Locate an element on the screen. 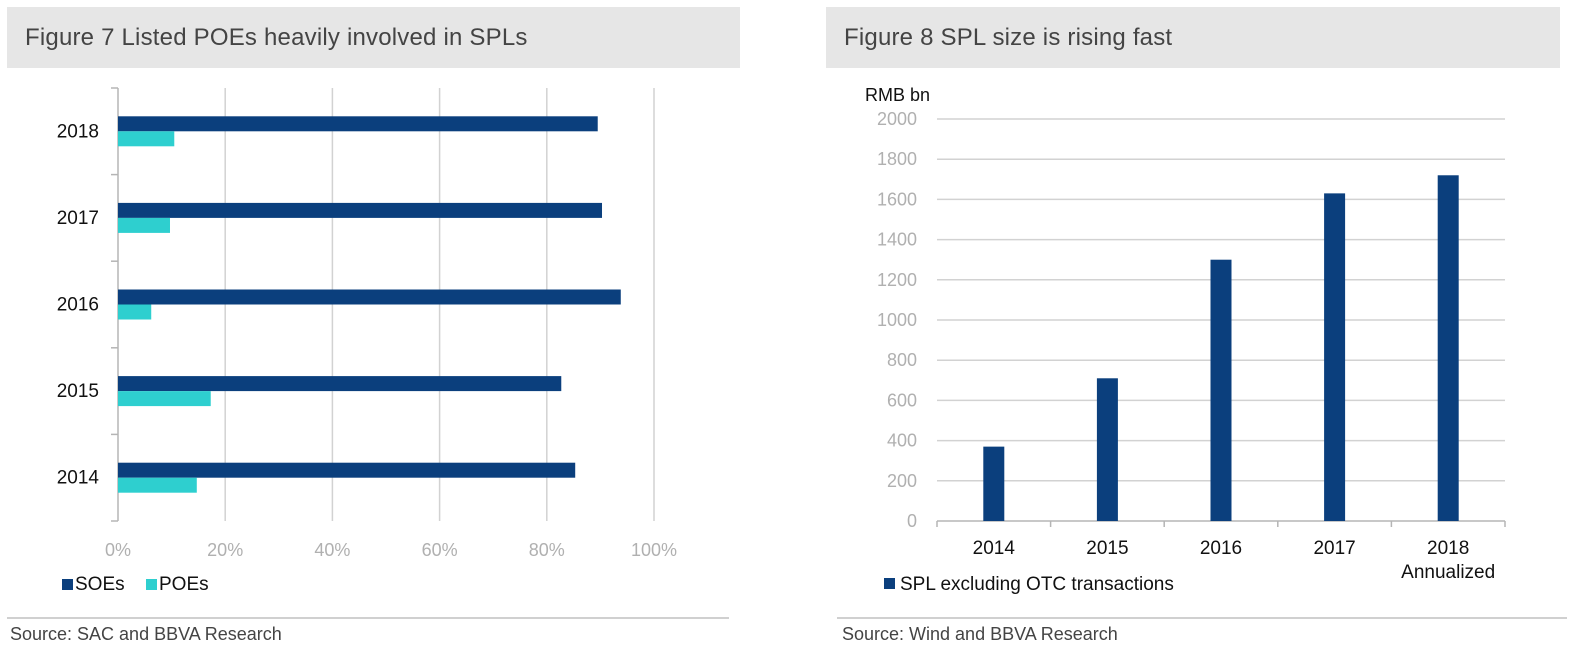  bar-soes-2016 is located at coordinates (369, 297).